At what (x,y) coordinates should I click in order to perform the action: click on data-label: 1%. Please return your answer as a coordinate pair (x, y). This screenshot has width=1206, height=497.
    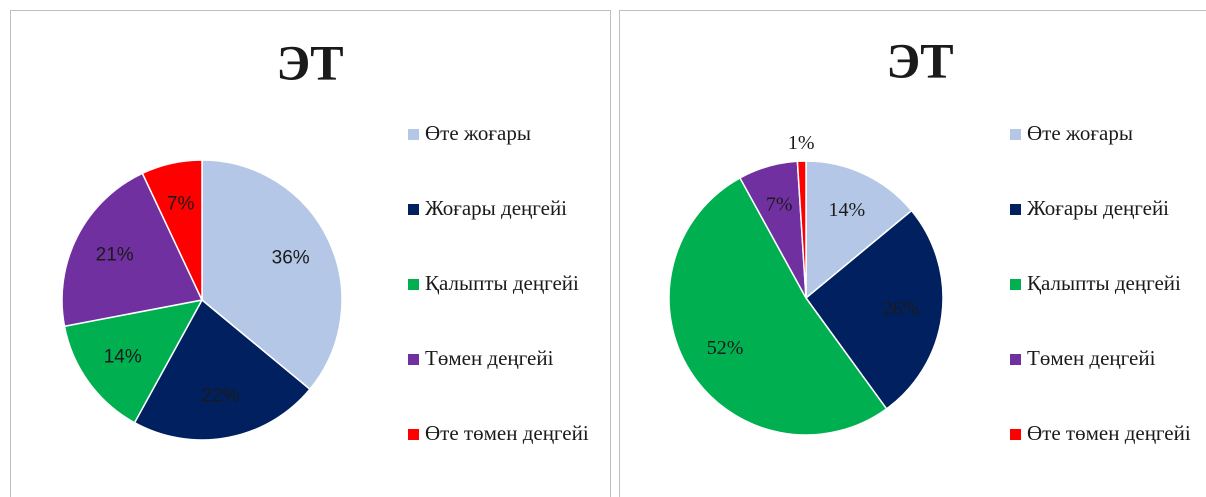
    Looking at the image, I should click on (801, 143).